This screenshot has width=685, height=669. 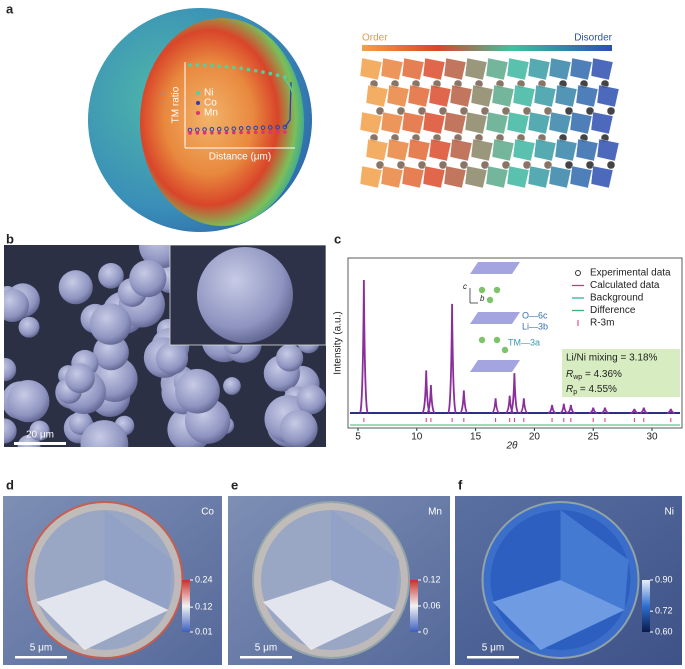 I want to click on element-label: Co, so click(x=207, y=512).